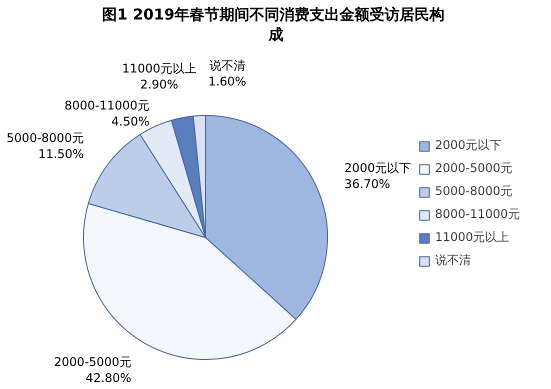  What do you see at coordinates (367, 183) in the screenshot?
I see `data-label: 36.70%` at bounding box center [367, 183].